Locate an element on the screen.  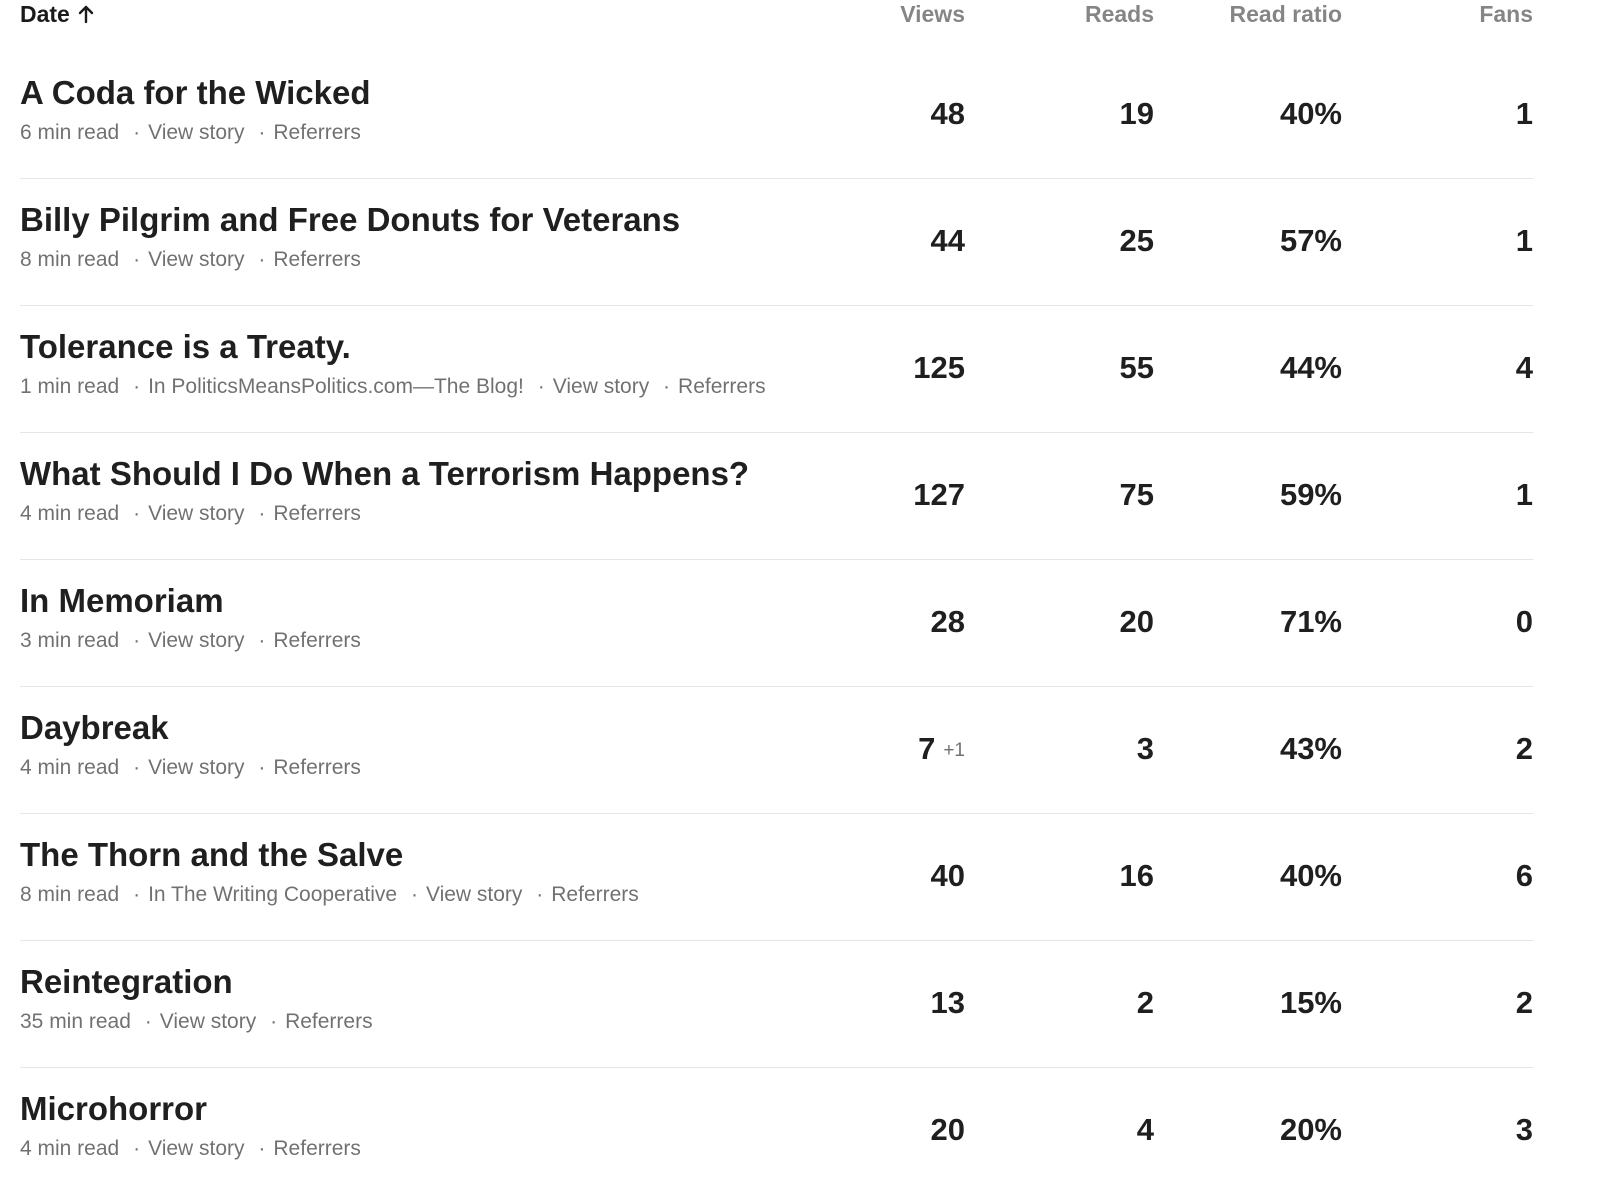
story-meta: 35 min read · View story · Referrers is located at coordinates (196, 1022).